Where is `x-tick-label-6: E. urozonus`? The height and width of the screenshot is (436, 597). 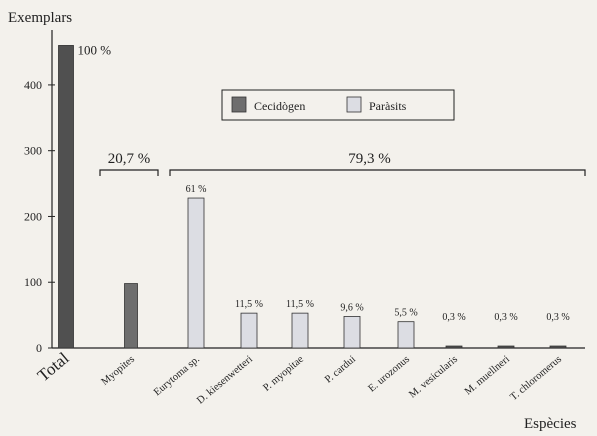 x-tick-label-6: E. urozonus is located at coordinates (389, 374).